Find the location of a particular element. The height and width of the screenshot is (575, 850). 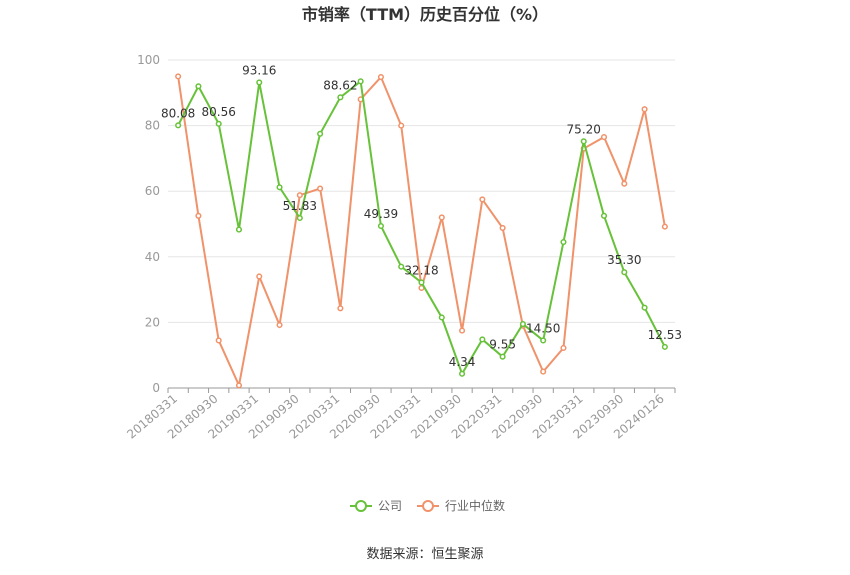

data-label: 14.50 is located at coordinates (543, 328).